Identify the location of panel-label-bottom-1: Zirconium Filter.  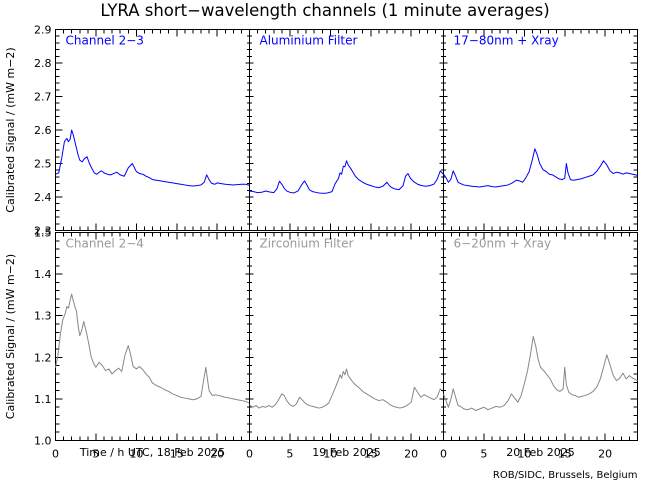
(307, 244).